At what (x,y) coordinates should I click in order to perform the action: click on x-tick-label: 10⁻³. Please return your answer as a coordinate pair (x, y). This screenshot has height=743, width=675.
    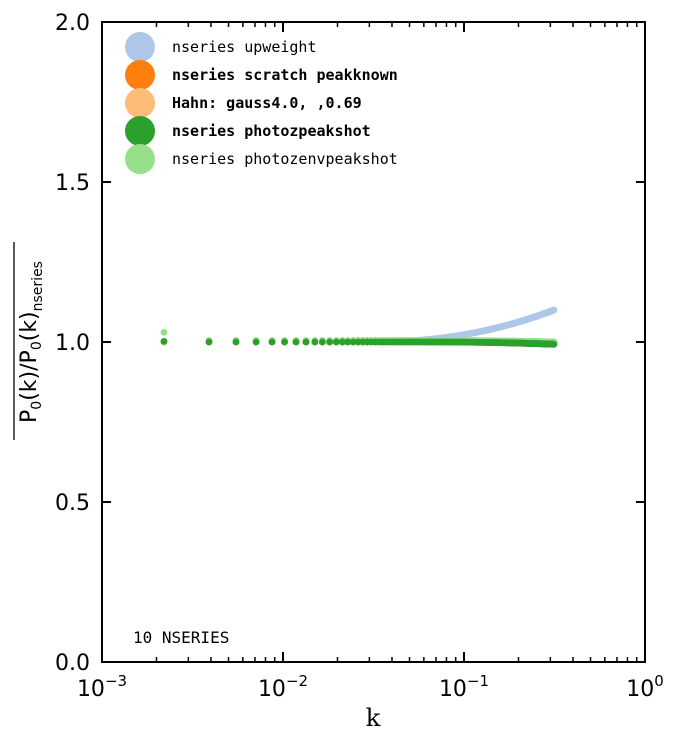
    Looking at the image, I should click on (102, 687).